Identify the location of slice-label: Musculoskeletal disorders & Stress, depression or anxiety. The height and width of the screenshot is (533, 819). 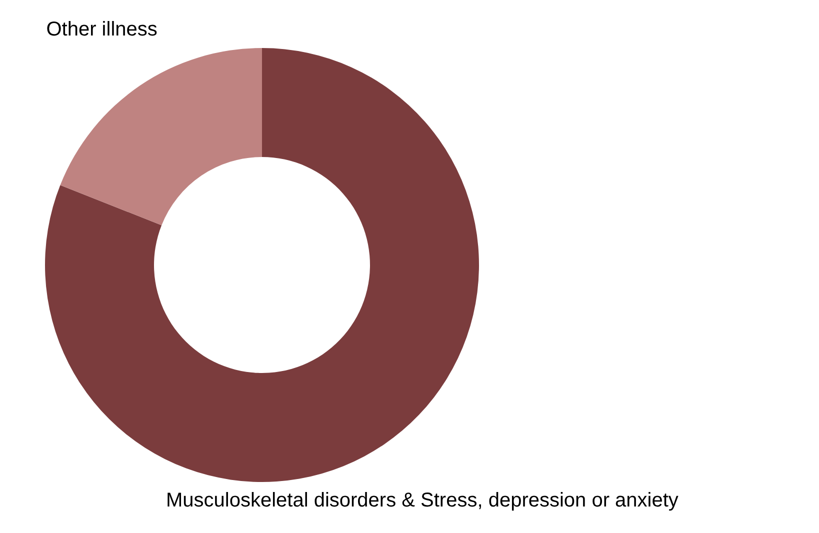
(422, 501).